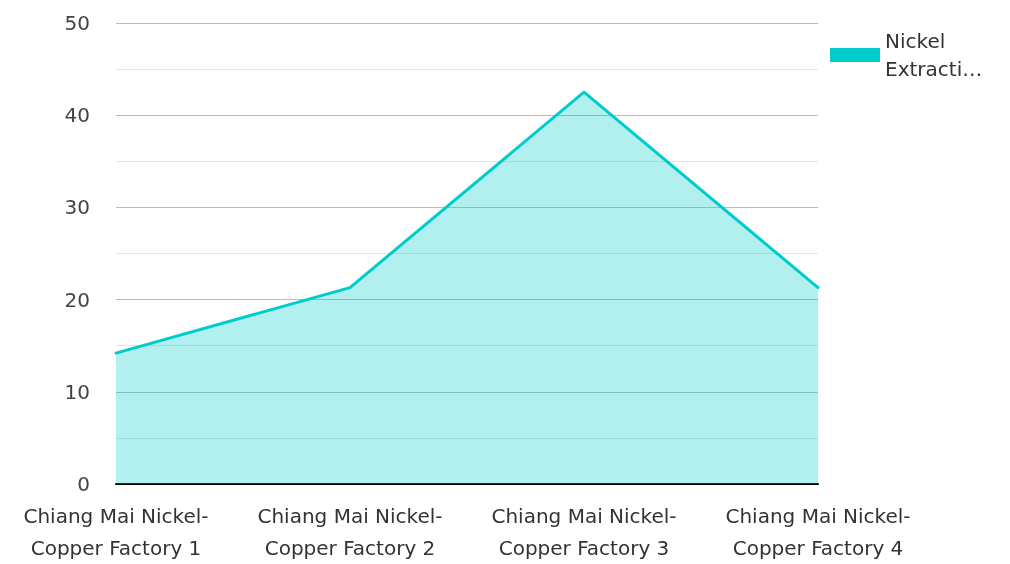 This screenshot has height=564, width=1010. Describe the element at coordinates (584, 532) in the screenshot. I see `x-tick-label: Chiang Mai Nickel-Copper Factory 3` at that location.